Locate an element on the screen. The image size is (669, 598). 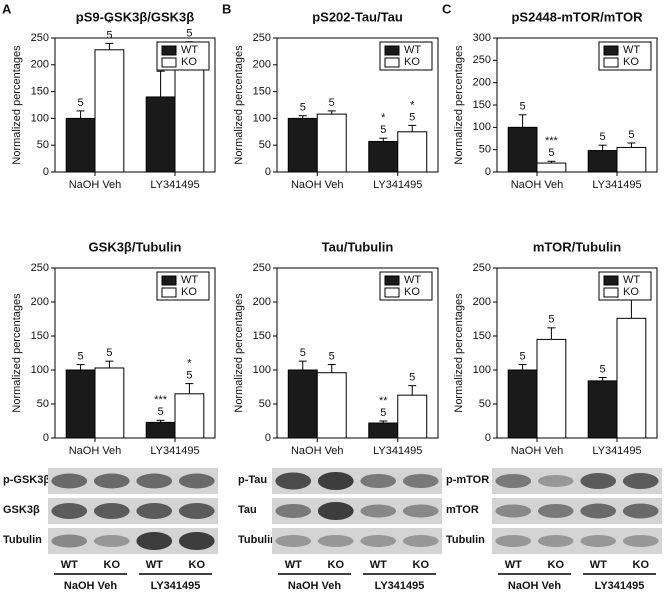
blot-row-label: p-Tau is located at coordinates (252, 480).